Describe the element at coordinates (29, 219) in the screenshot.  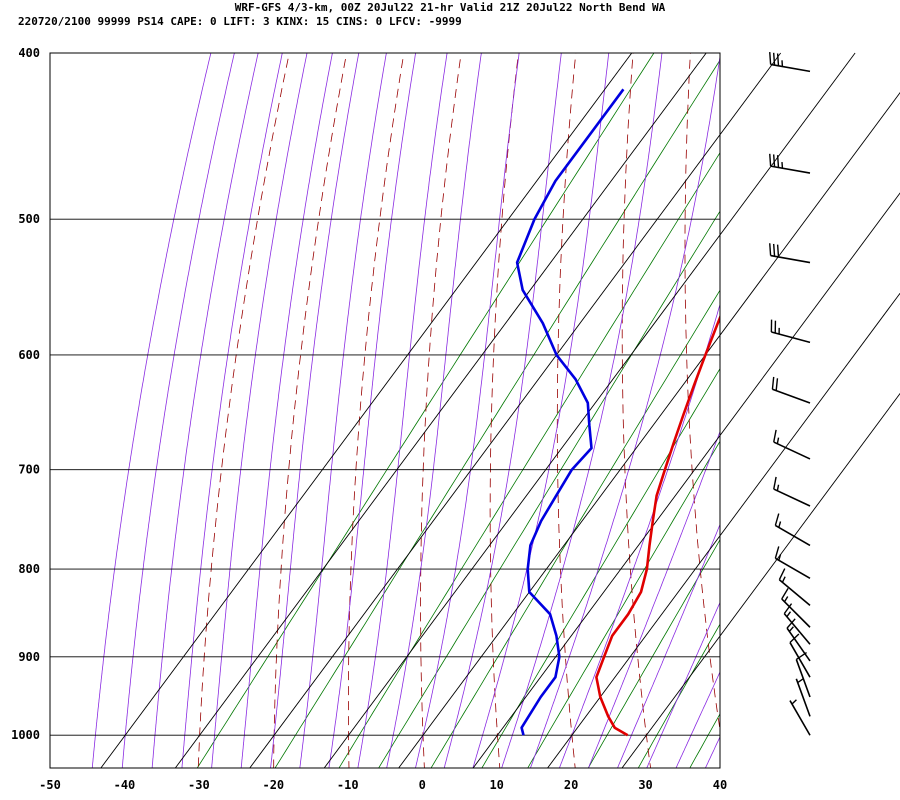
I see `pressure-tick-label: 500` at that location.